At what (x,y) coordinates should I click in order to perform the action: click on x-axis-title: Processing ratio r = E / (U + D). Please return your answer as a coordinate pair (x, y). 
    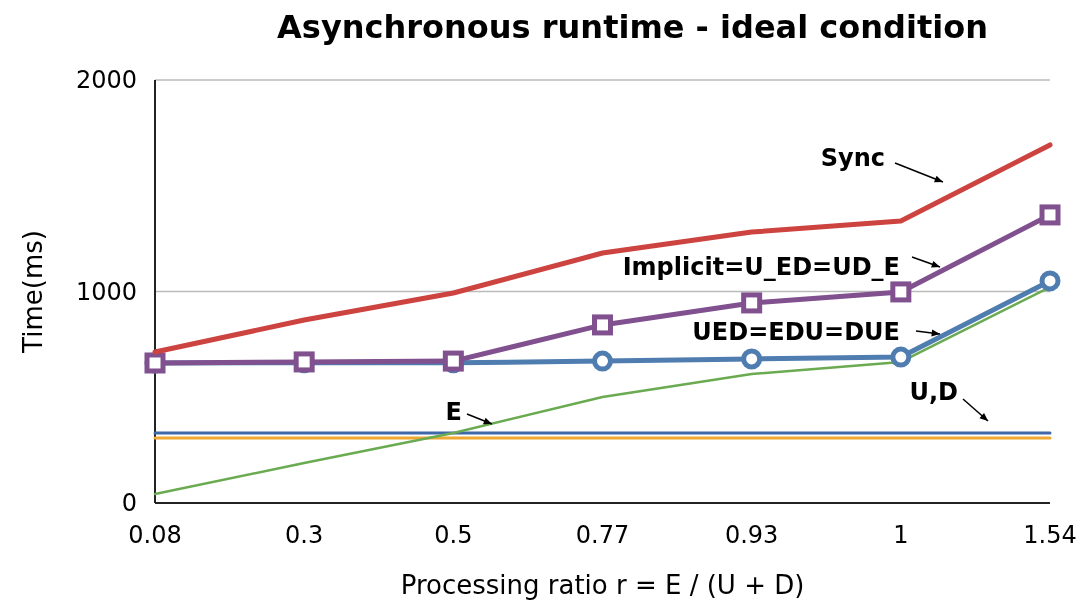
    Looking at the image, I should click on (602, 585).